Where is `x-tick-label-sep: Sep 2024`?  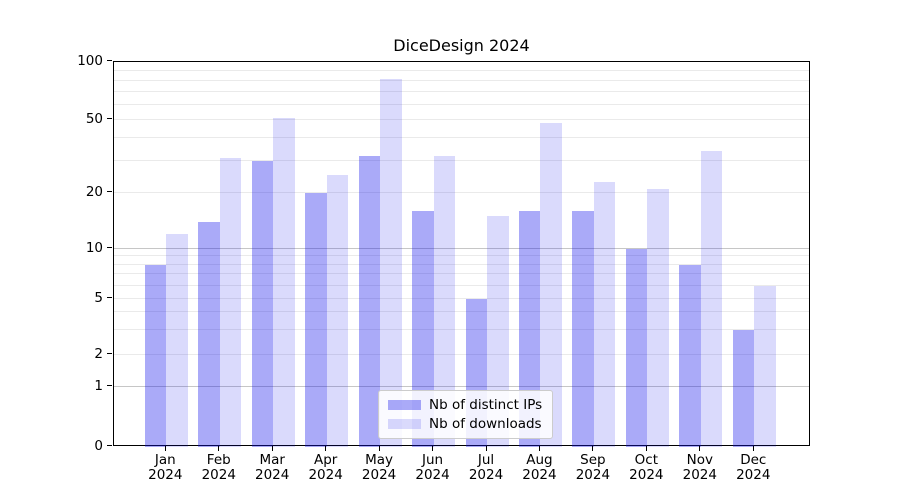 x-tick-label-sep: Sep 2024 is located at coordinates (593, 467).